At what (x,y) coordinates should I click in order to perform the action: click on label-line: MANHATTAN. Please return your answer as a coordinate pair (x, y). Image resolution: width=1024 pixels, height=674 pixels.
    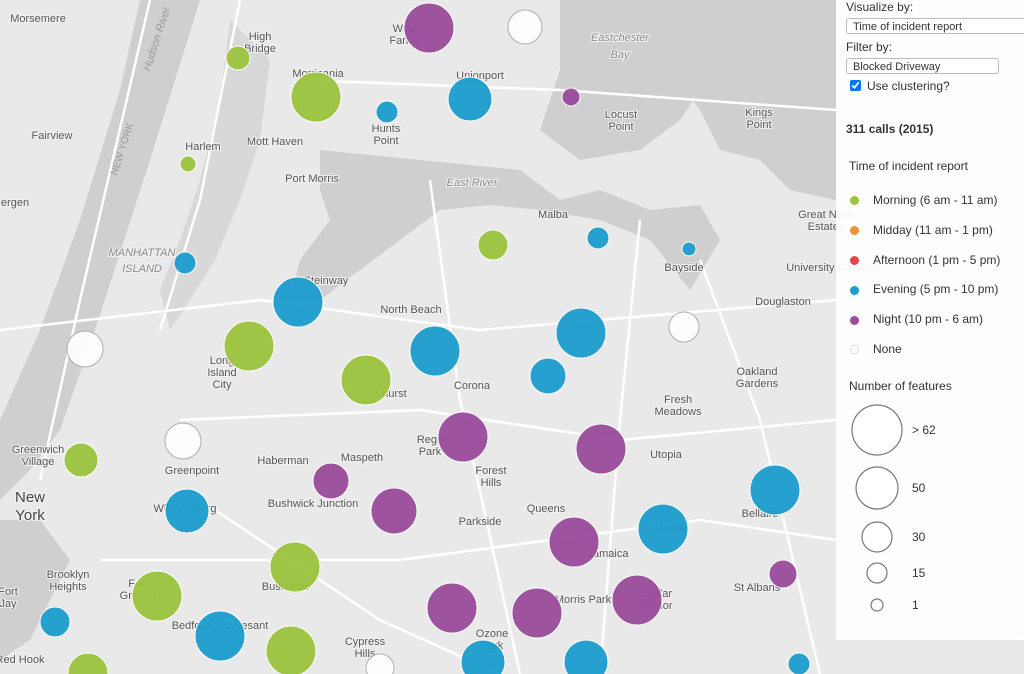
    Looking at the image, I should click on (142, 253).